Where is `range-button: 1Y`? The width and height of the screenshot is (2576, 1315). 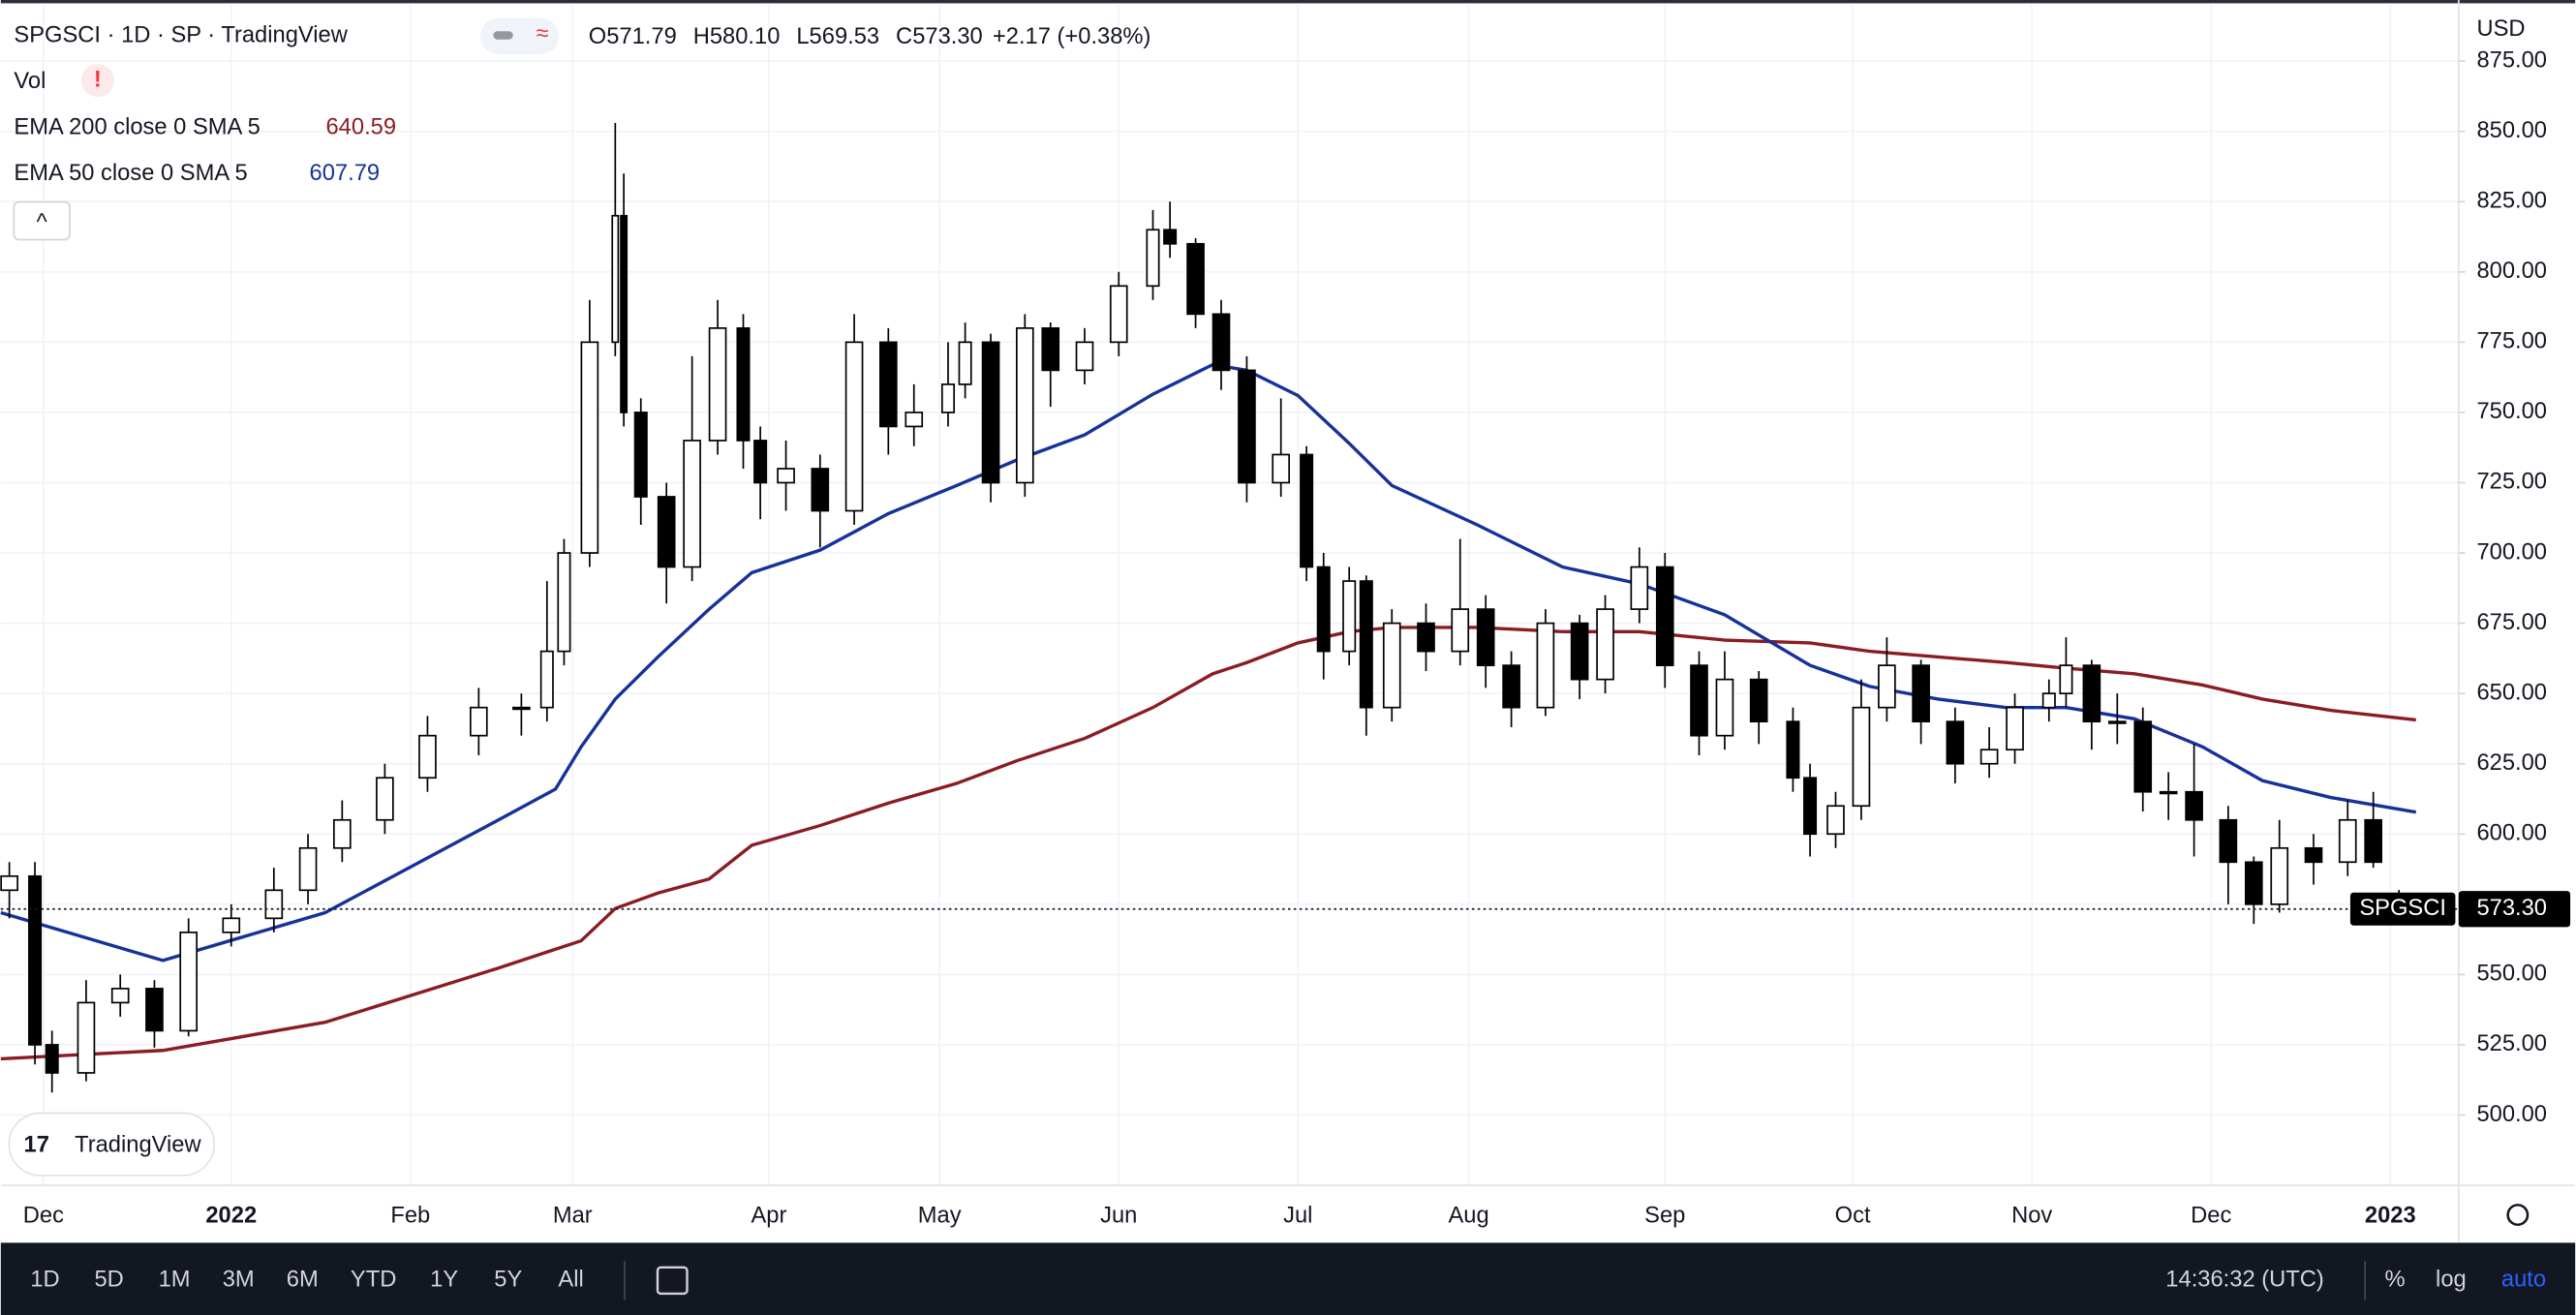
range-button: 1Y is located at coordinates (444, 1280).